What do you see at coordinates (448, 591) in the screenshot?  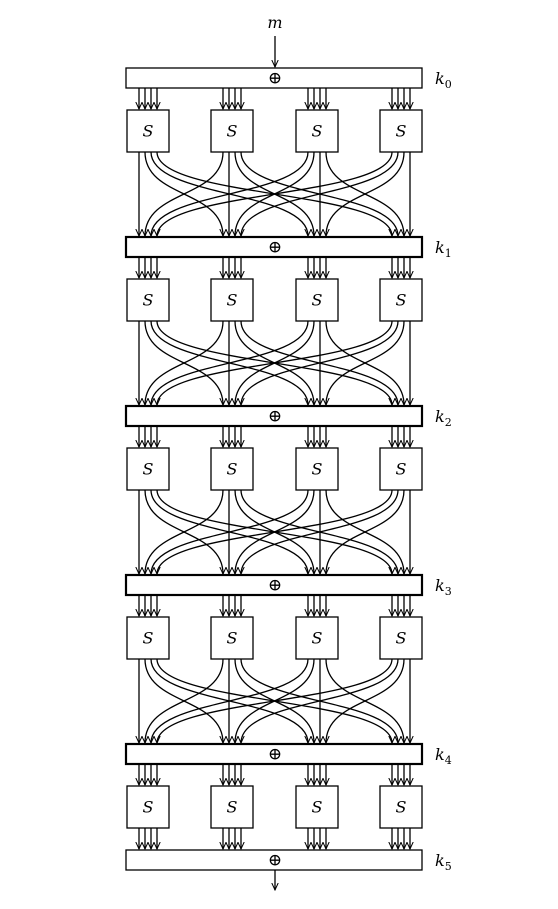 I see `key-label-subscript: 3` at bounding box center [448, 591].